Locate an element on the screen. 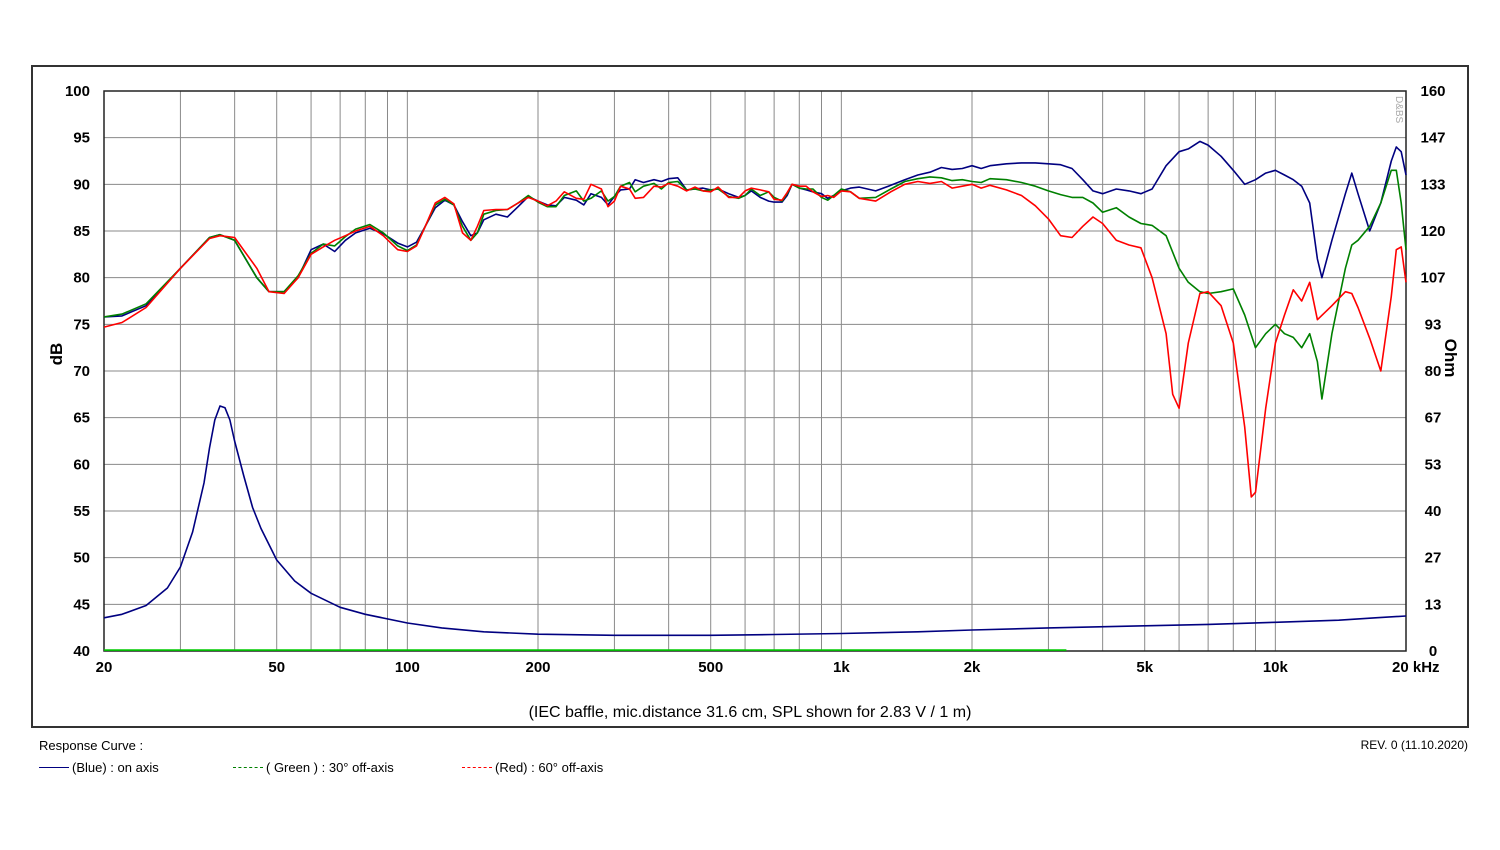 The height and width of the screenshot is (850, 1500). x-tick-label: 500 is located at coordinates (710, 667).